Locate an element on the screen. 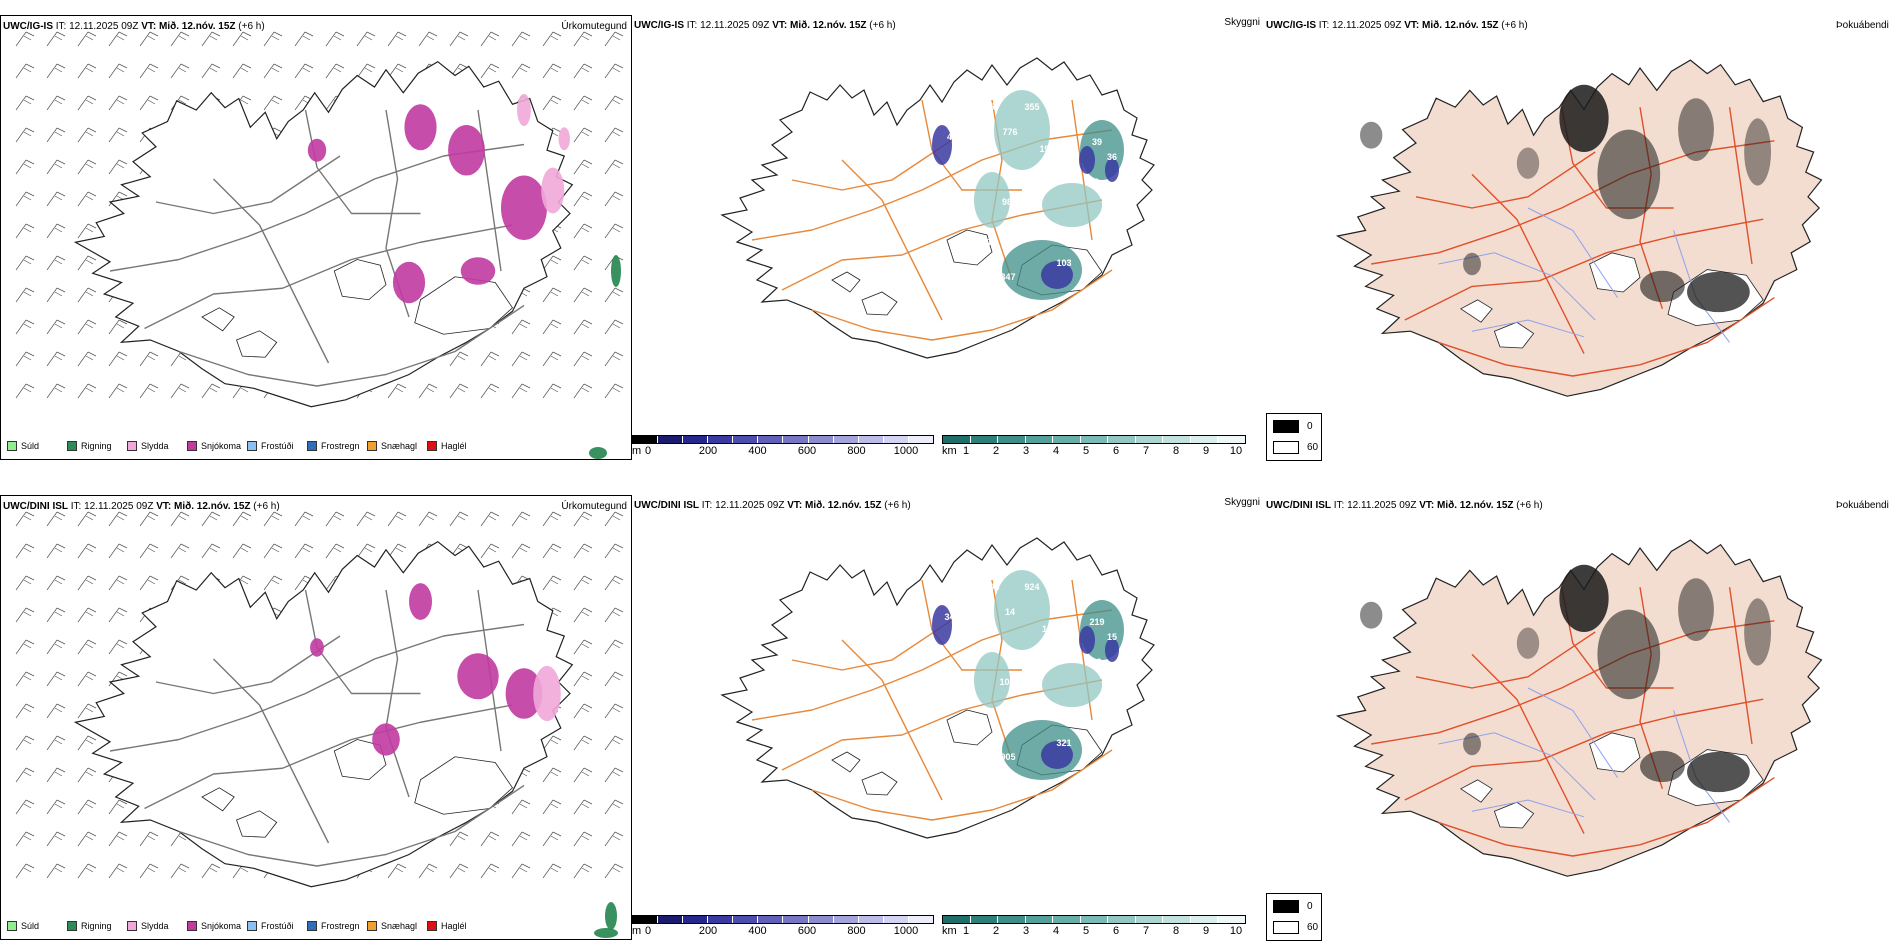  colorbar-tick: 5 is located at coordinates (1086, 451).